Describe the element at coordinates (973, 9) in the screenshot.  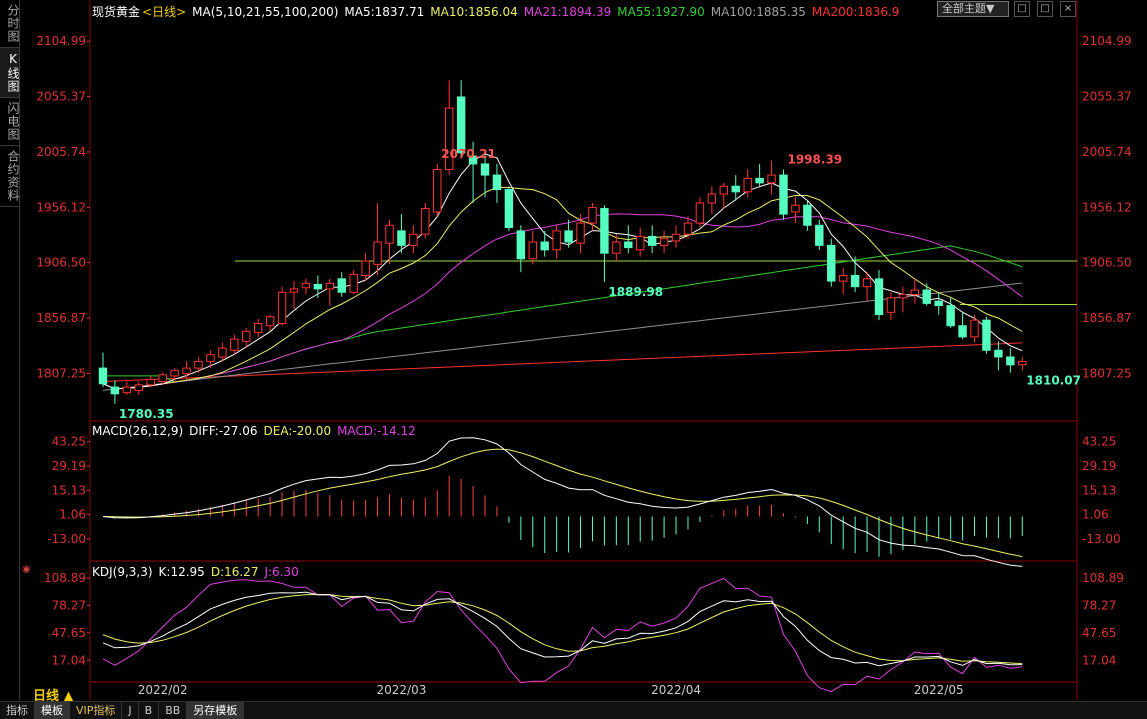
I see `theme-select: 全部主题▼` at that location.